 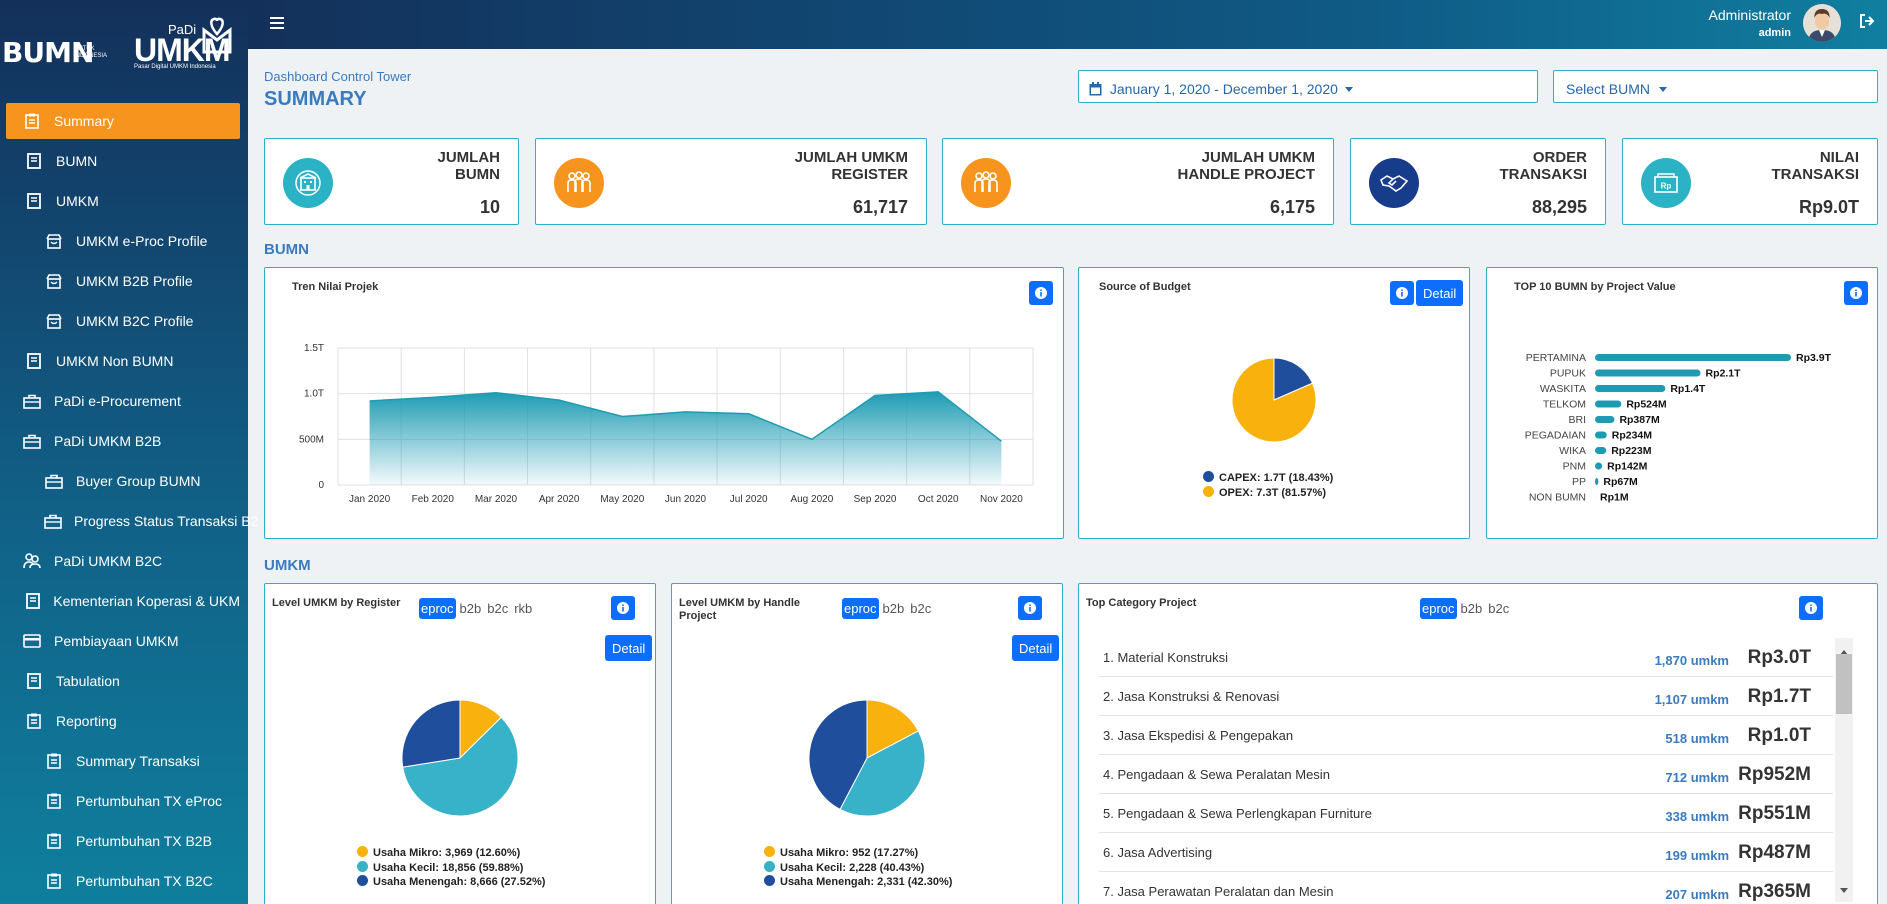 What do you see at coordinates (123, 681) in the screenshot?
I see `sidebar-item-tabulation: Tabulation` at bounding box center [123, 681].